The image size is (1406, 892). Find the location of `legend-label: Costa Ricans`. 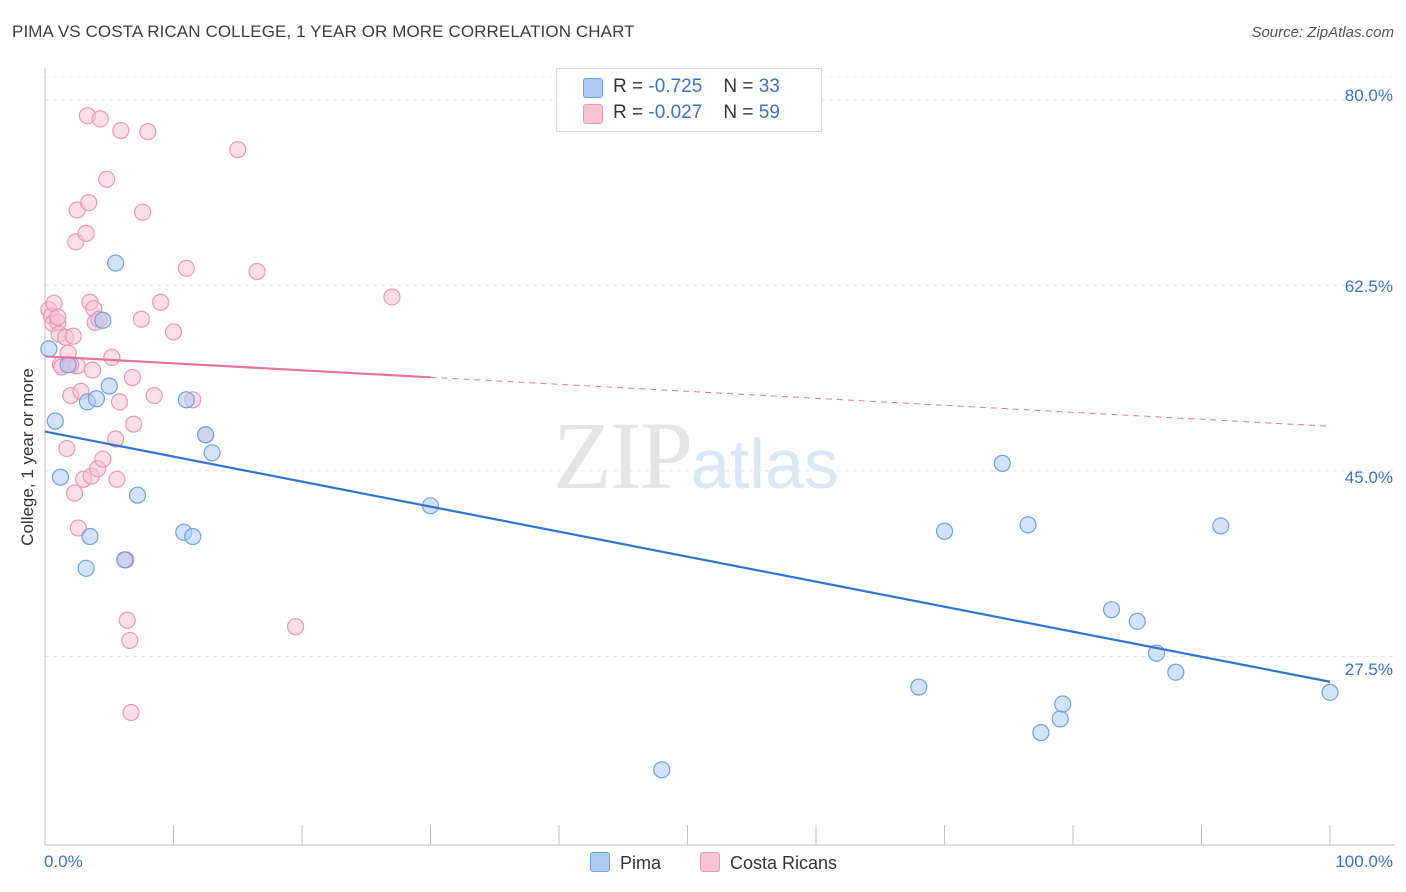

legend-label: Costa Ricans is located at coordinates (784, 863).